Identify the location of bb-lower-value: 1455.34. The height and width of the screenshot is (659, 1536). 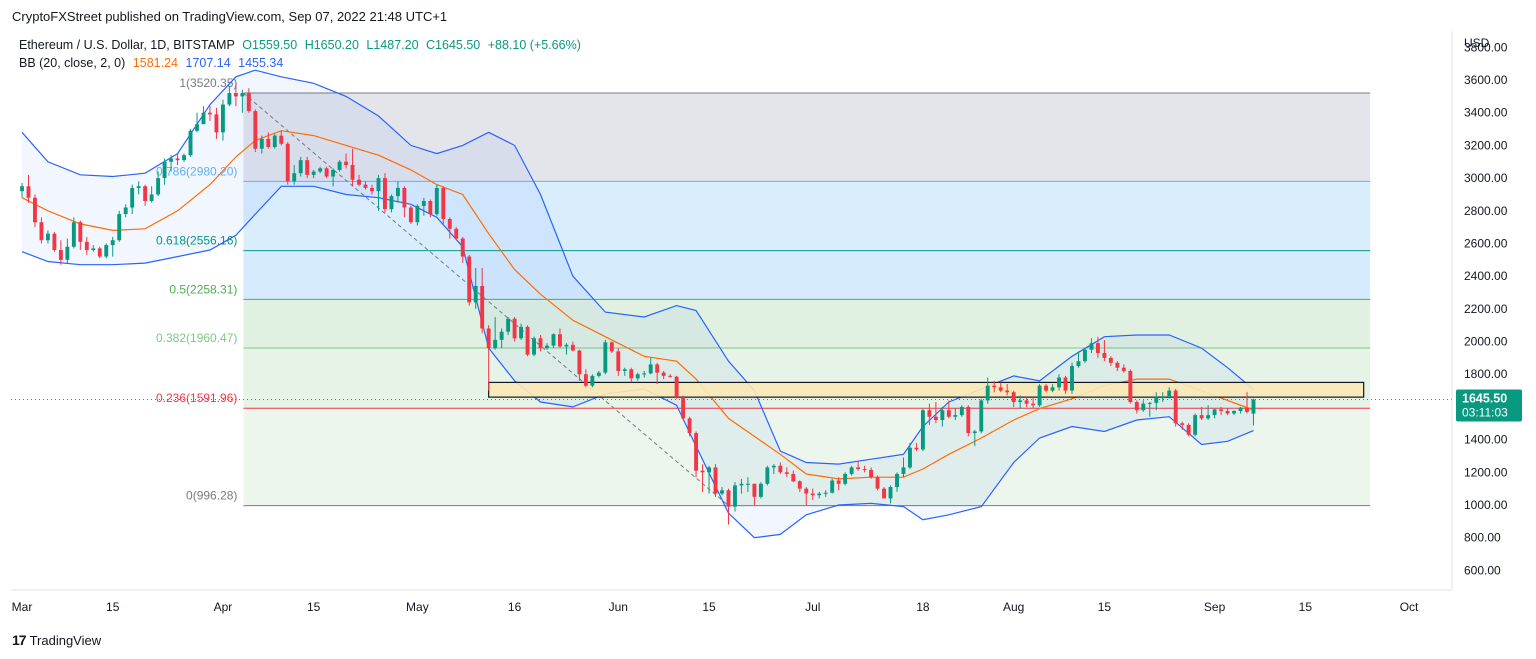
(261, 63).